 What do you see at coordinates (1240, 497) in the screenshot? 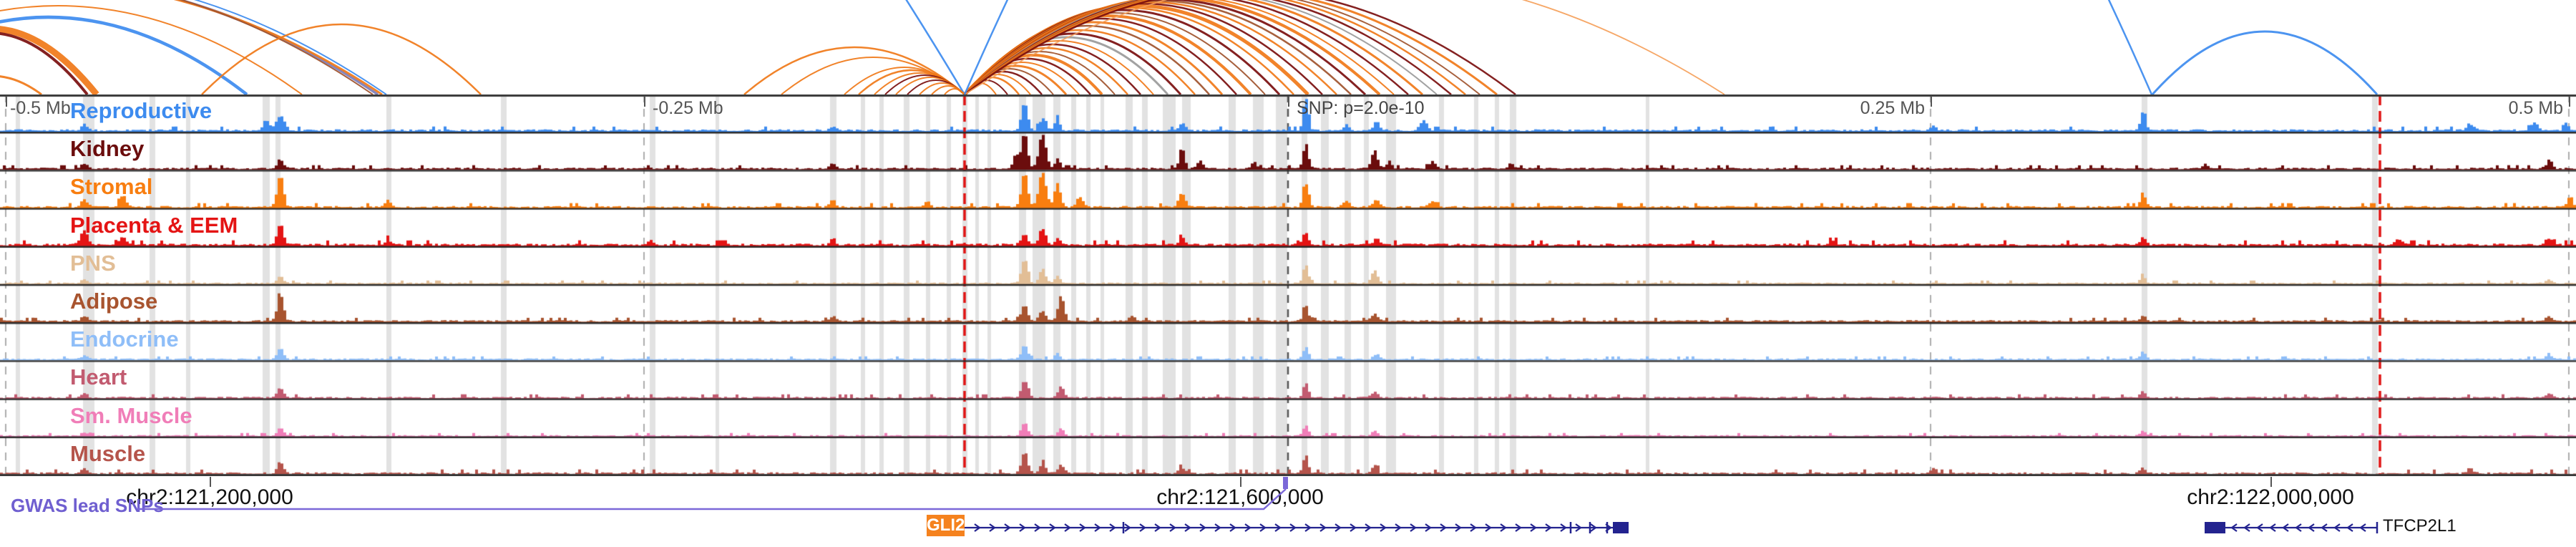
I see `coordinate-label-121600000: chr2:121,600,000` at bounding box center [1240, 497].